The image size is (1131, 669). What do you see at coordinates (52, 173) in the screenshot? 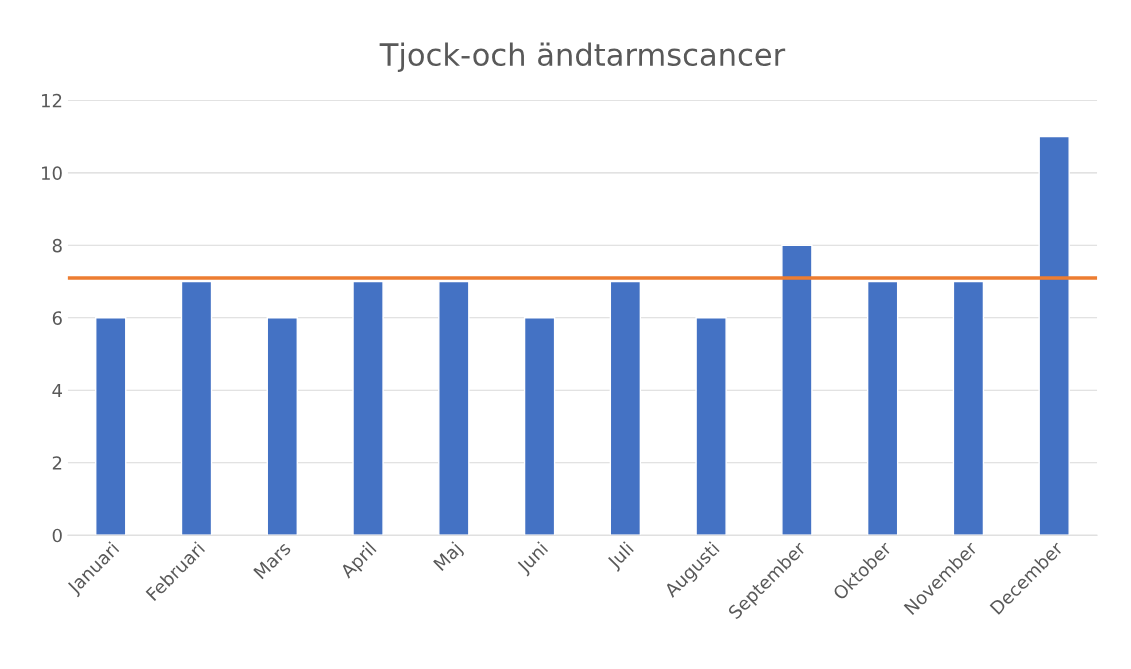
I see `y-tick-label: 10` at bounding box center [52, 173].